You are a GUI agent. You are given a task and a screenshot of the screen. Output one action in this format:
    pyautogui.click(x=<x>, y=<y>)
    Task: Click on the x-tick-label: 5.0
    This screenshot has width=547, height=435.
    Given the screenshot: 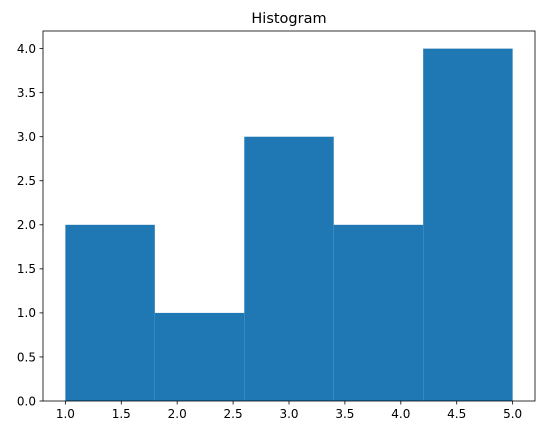 What is the action you would take?
    pyautogui.click(x=512, y=414)
    